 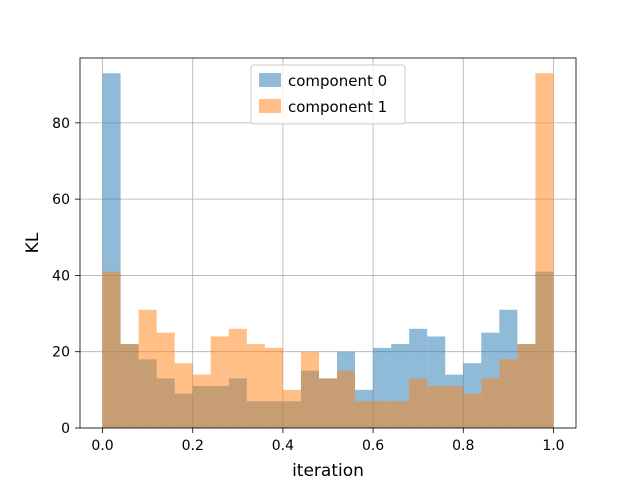 I want to click on legend-label-component-0: component 0, so click(x=337, y=81).